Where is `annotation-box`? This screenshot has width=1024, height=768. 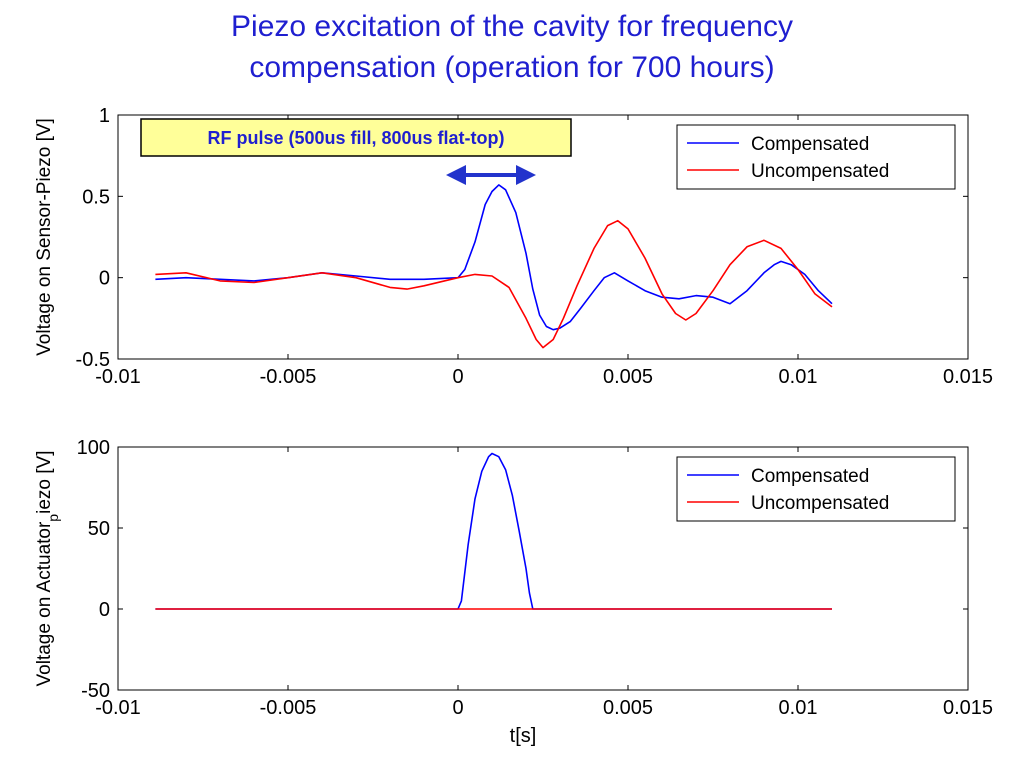
annotation-box is located at coordinates (356, 137).